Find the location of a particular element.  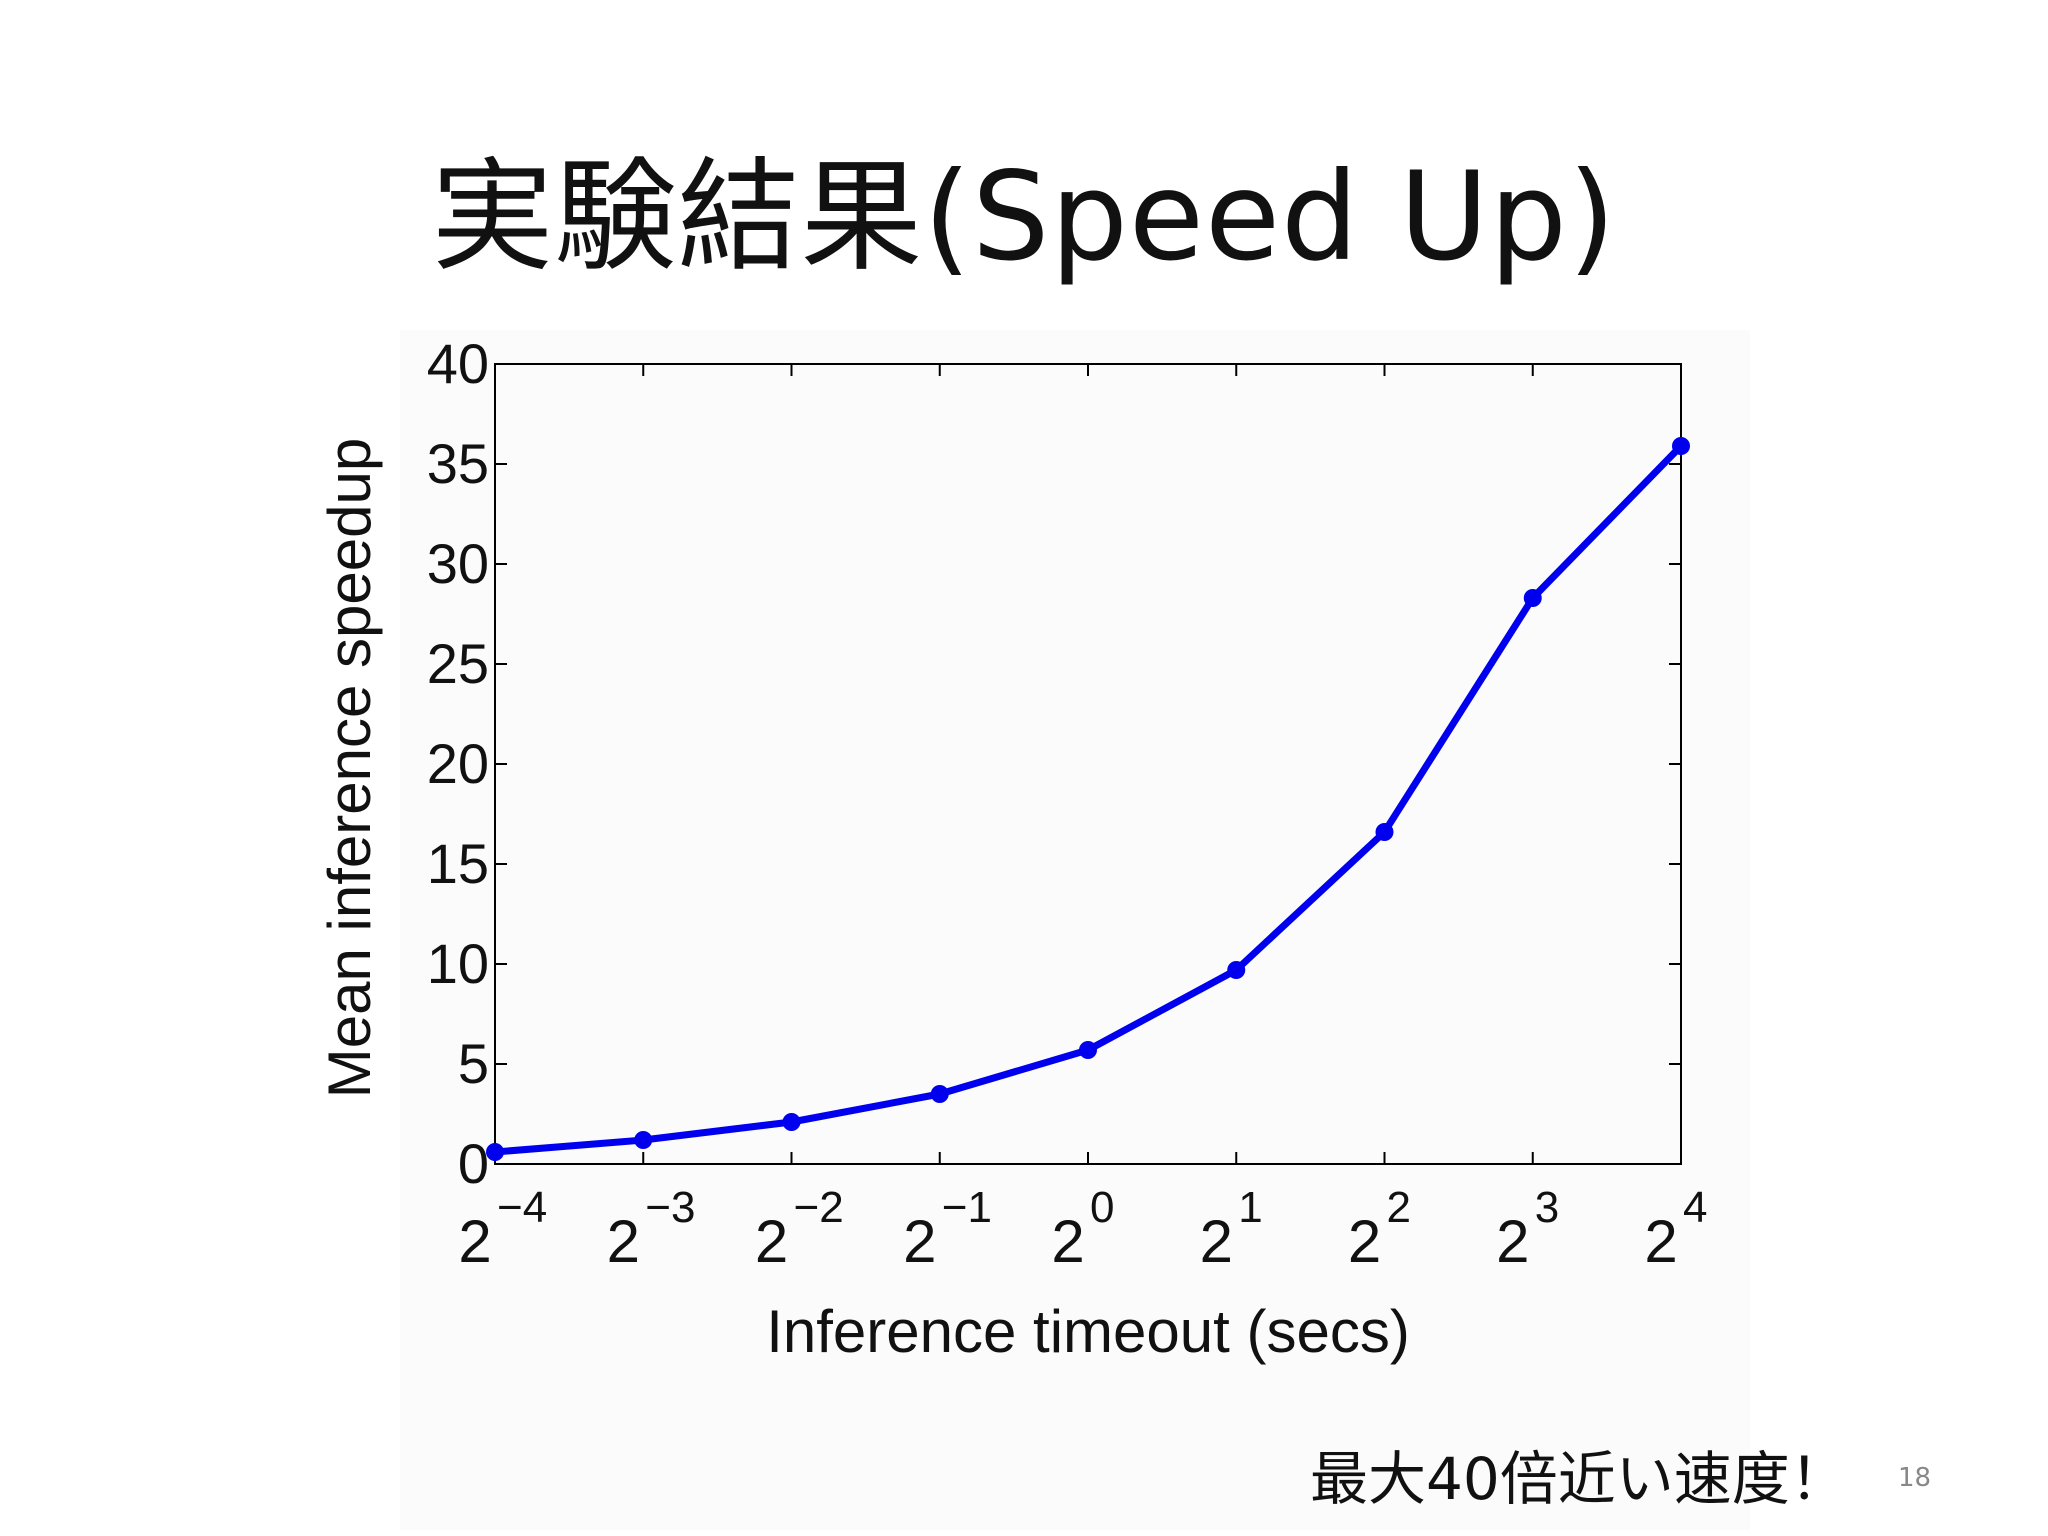

x-axis-label: Inference timeout (secs) is located at coordinates (1088, 1331).